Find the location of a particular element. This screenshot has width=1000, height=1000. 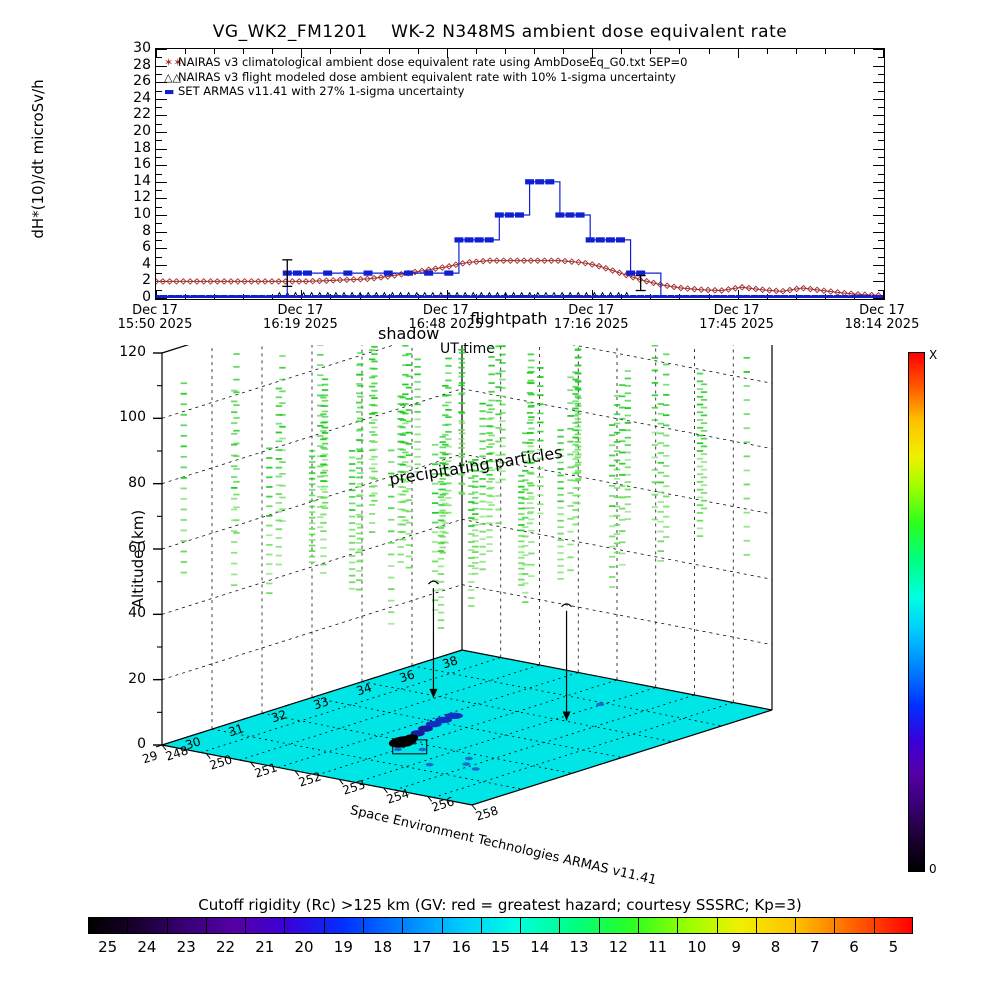

y-tick-label: 28 is located at coordinates (142, 64).